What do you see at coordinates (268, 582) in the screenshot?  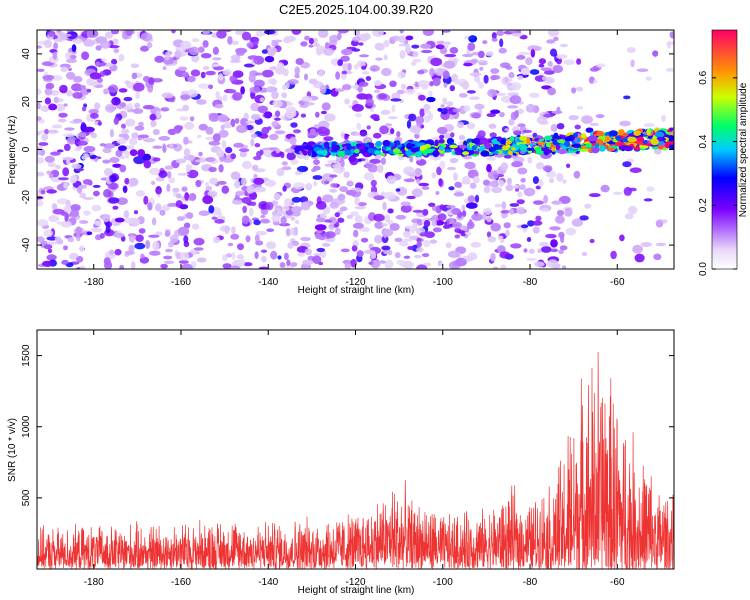 I see `x-tick-label: -140` at bounding box center [268, 582].